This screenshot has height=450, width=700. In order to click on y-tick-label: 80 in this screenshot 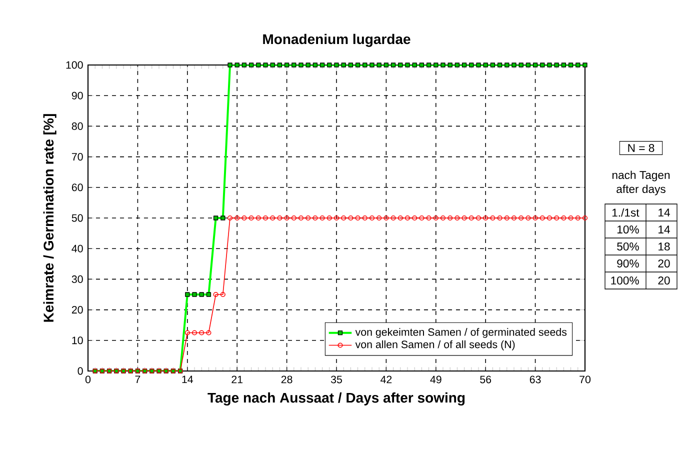, I will do `click(77, 126)`.